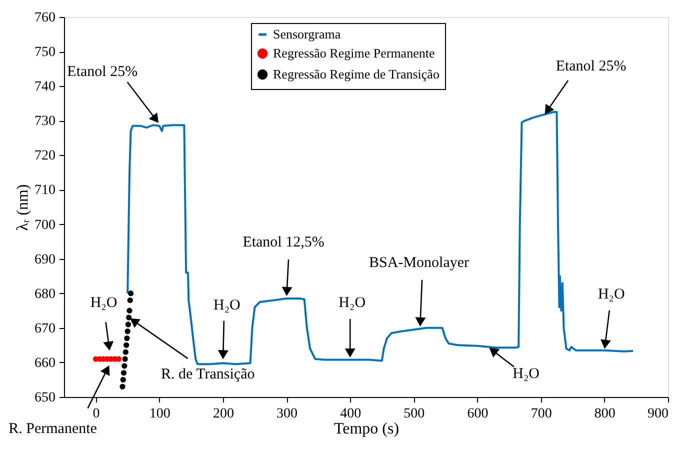 The height and width of the screenshot is (452, 696). Describe the element at coordinates (45, 122) in the screenshot. I see `y-tick-label: 730` at that location.